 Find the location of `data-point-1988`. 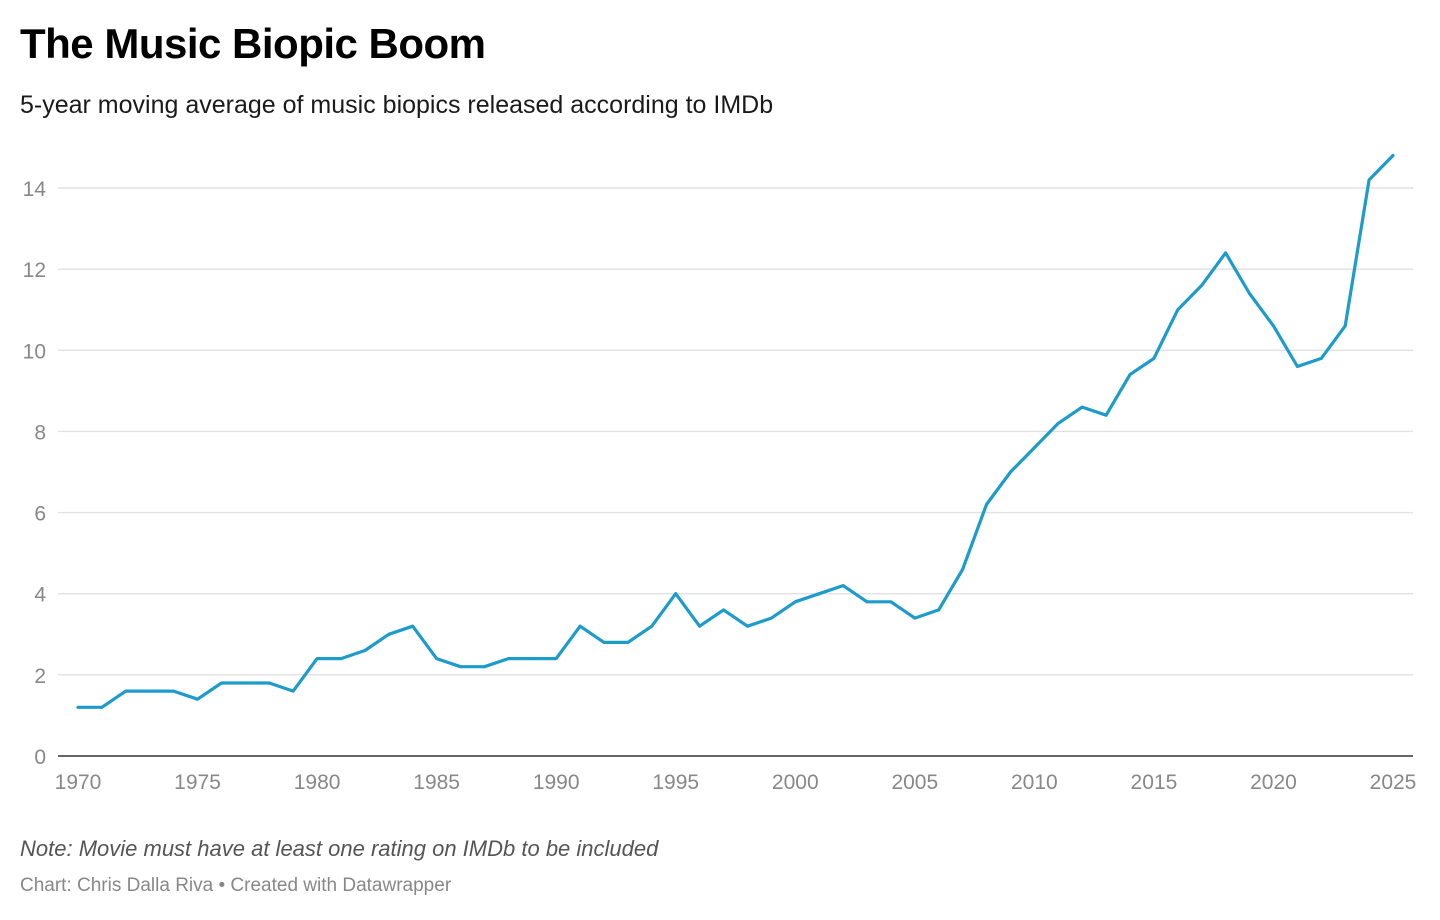

data-point-1988 is located at coordinates (508, 658).